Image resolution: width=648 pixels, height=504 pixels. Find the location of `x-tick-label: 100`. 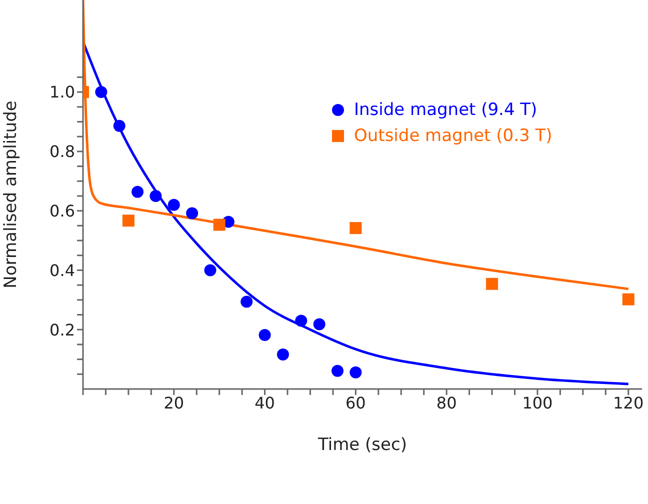

x-tick-label: 100 is located at coordinates (537, 402).